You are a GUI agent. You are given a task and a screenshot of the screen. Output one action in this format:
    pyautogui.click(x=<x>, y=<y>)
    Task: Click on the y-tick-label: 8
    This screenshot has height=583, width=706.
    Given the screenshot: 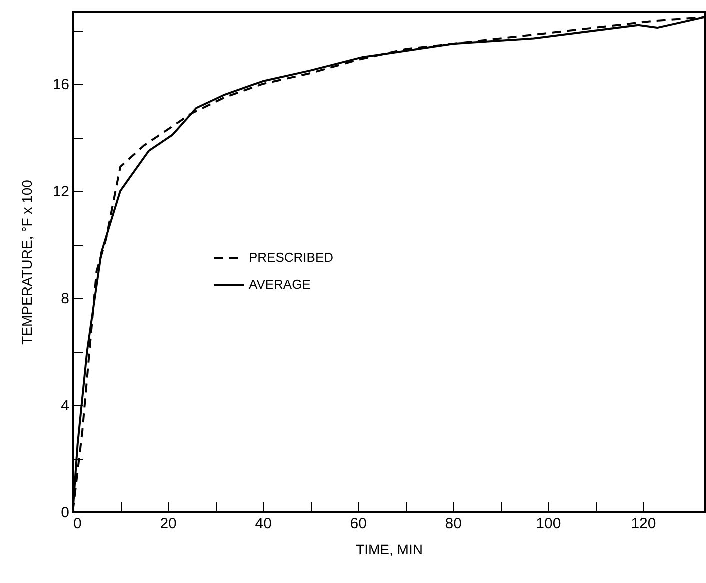 What is the action you would take?
    pyautogui.click(x=65, y=299)
    